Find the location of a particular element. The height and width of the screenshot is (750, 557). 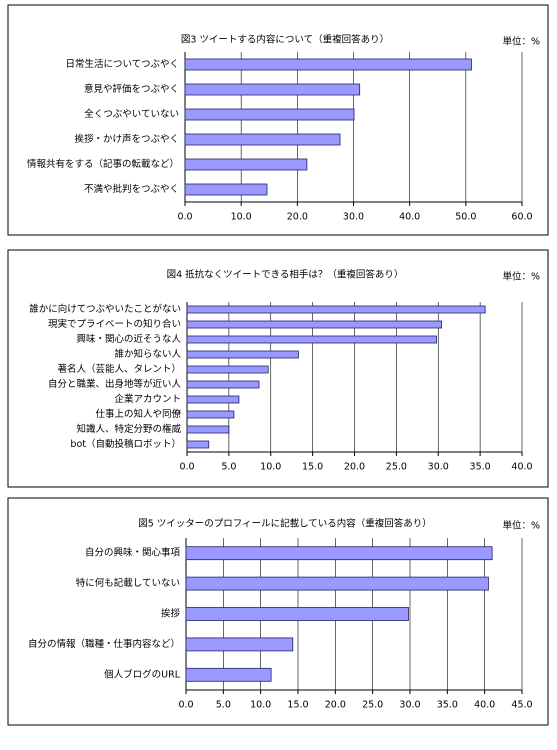

category-label: 個人ブログのURL is located at coordinates (142, 674).